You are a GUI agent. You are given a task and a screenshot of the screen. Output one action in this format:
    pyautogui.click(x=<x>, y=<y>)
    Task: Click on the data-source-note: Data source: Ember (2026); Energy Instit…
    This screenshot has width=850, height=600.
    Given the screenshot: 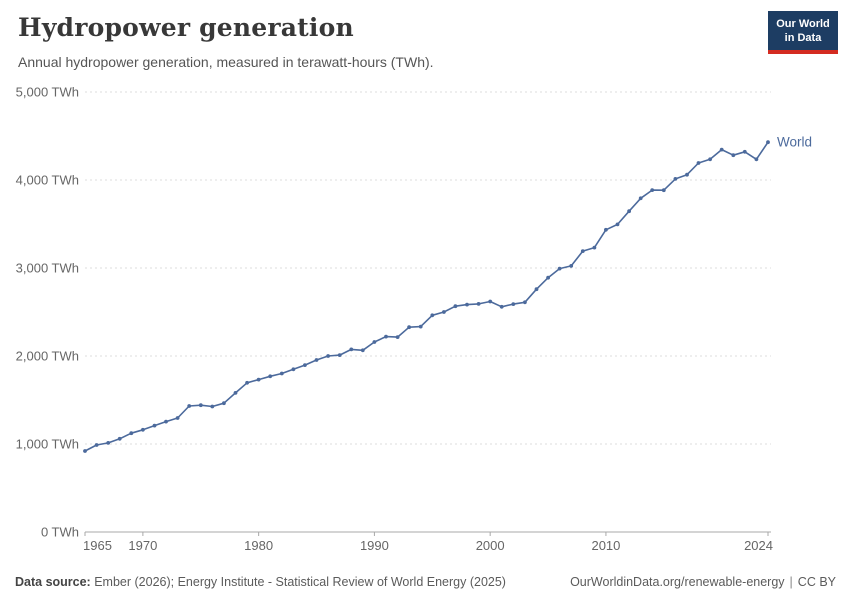 What is the action you would take?
    pyautogui.click(x=260, y=582)
    